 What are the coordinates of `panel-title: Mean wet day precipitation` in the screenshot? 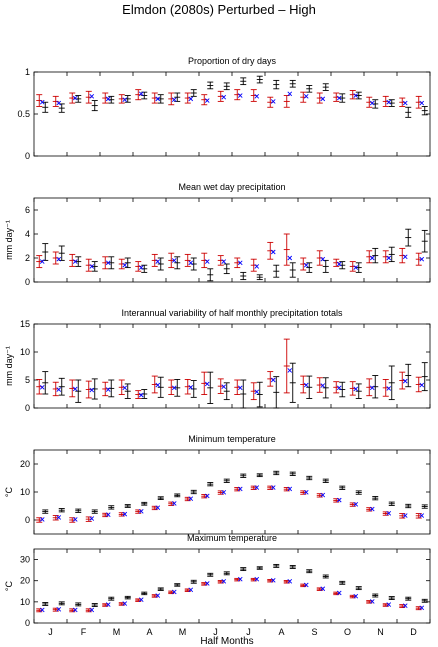 It's located at (231, 187).